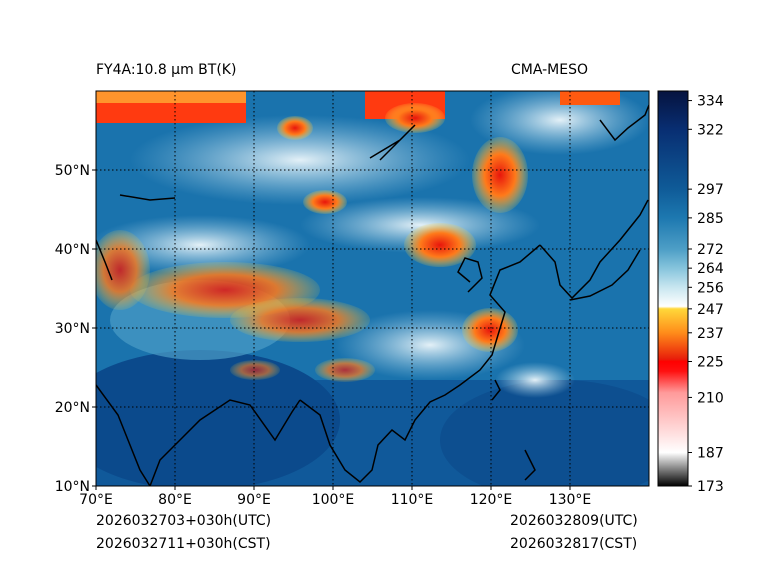  I want to click on lon-tick-label: 110°E, so click(412, 500).